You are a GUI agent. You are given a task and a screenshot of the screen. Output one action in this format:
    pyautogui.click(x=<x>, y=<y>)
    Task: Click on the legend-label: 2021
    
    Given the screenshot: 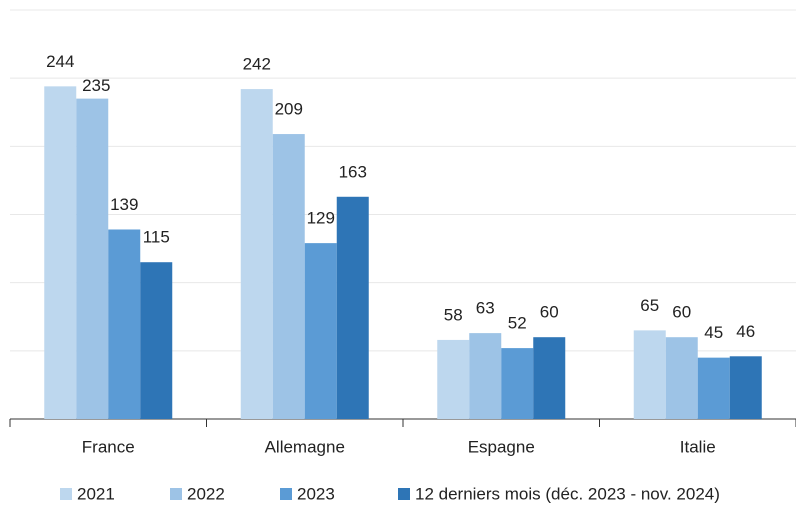 What is the action you would take?
    pyautogui.click(x=96, y=493)
    